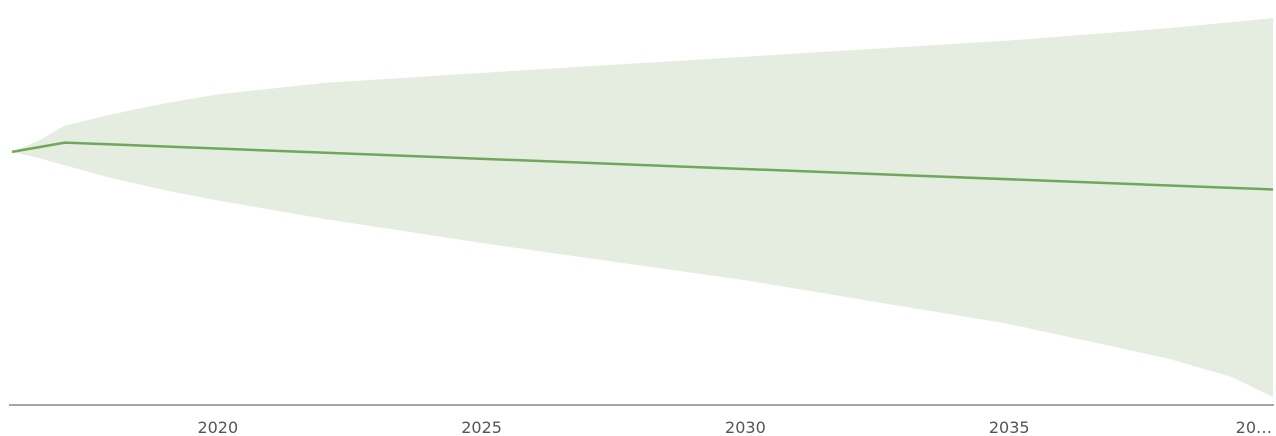 This screenshot has width=1276, height=436. What do you see at coordinates (481, 427) in the screenshot?
I see `x-tick-label: 2025` at bounding box center [481, 427].